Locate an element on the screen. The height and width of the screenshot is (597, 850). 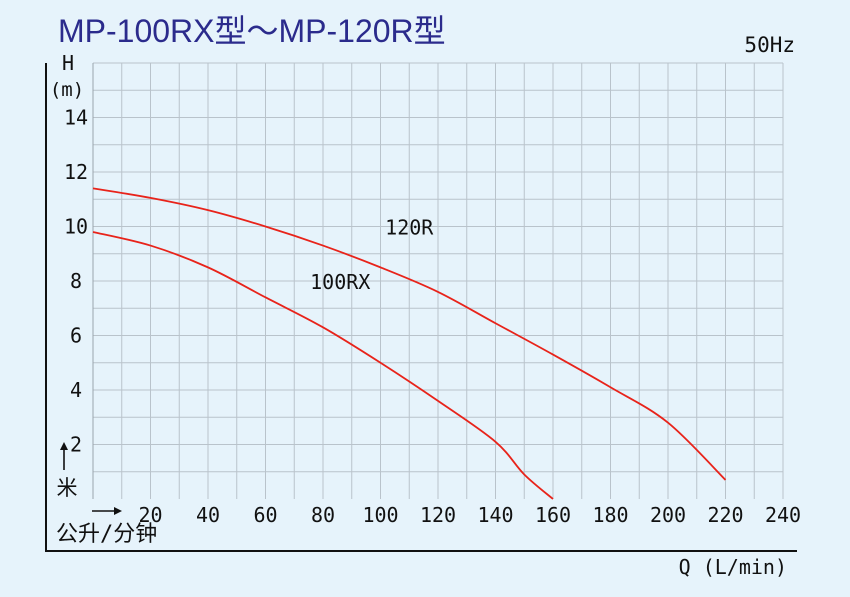
series-label-120r: 120R is located at coordinates (409, 228).